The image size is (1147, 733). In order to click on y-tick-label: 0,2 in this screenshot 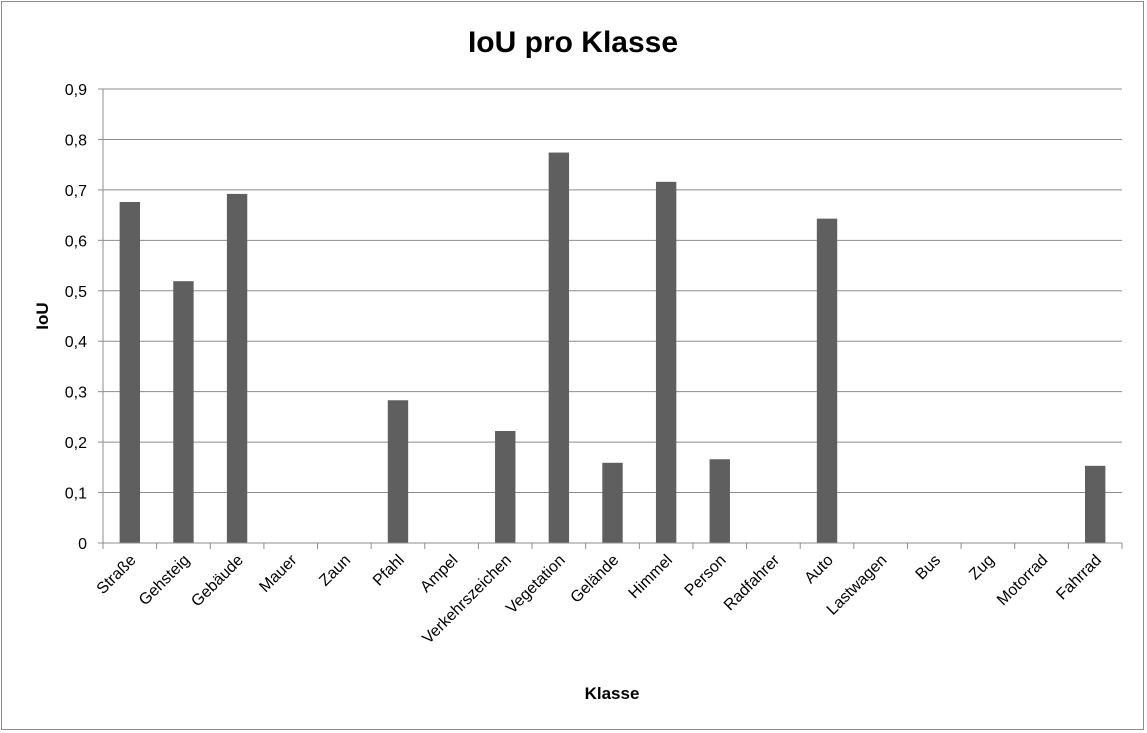, I will do `click(76, 443)`.